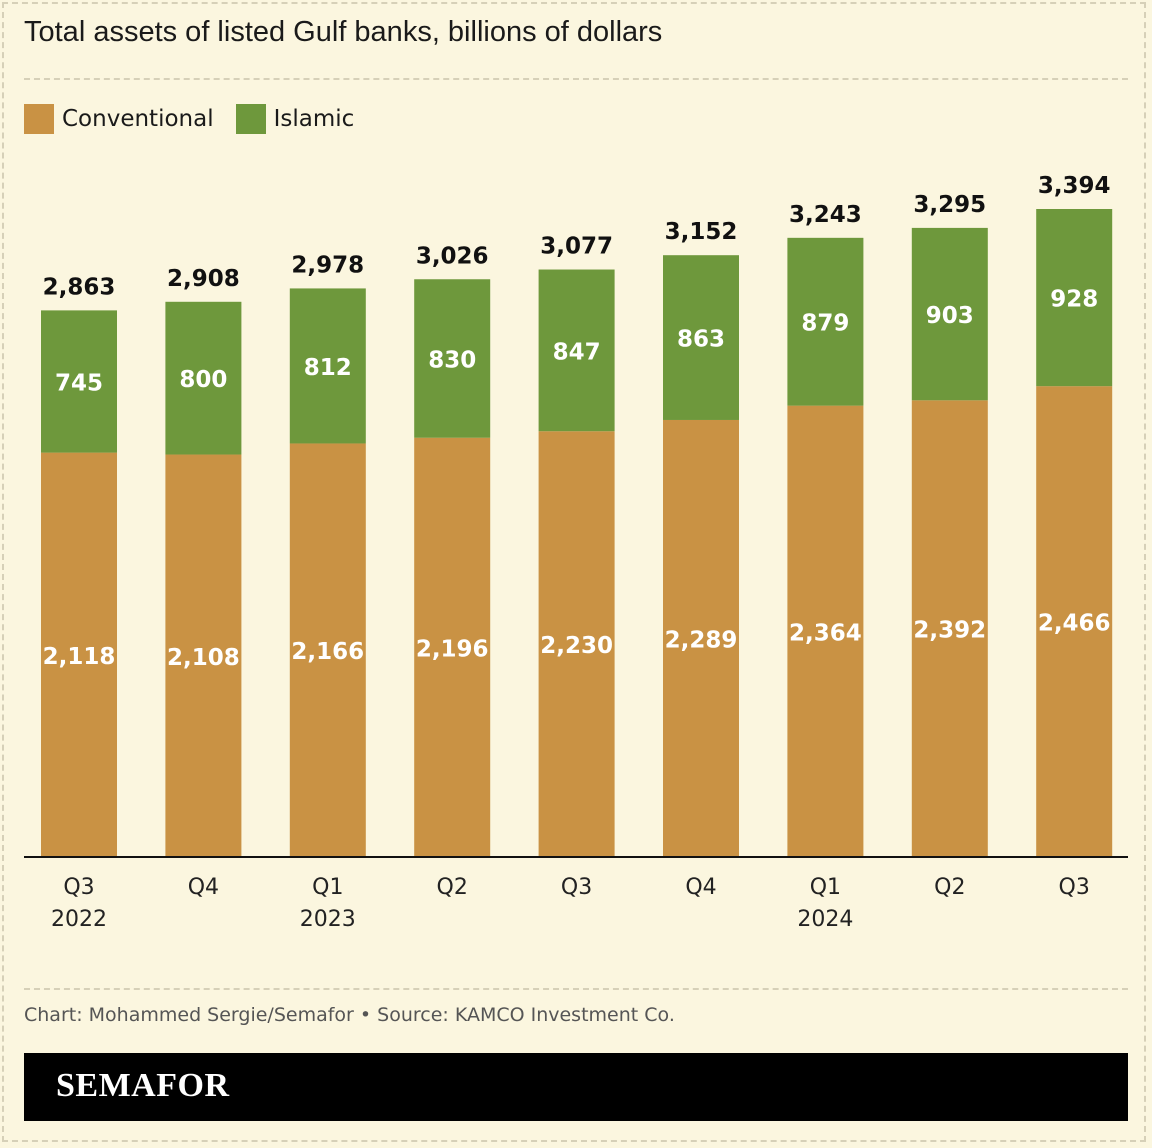 The image size is (1152, 1148). Describe the element at coordinates (79, 919) in the screenshot. I see `x-tick-year-0: 2022` at that location.